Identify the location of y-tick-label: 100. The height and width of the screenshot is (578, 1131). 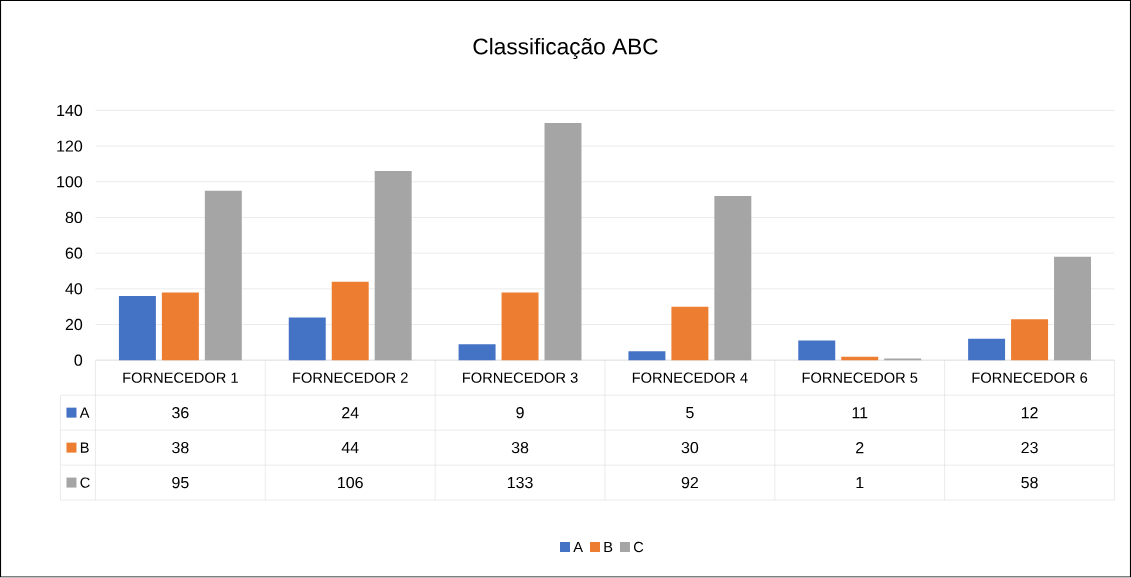
(70, 182).